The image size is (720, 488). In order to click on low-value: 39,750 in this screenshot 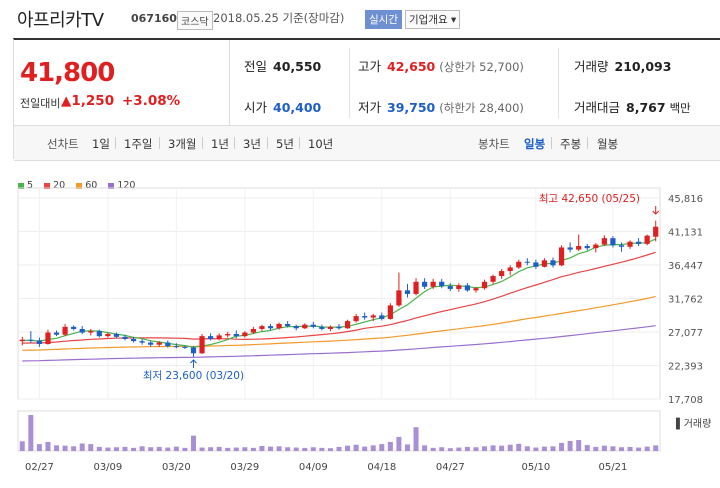, I will do `click(411, 107)`.